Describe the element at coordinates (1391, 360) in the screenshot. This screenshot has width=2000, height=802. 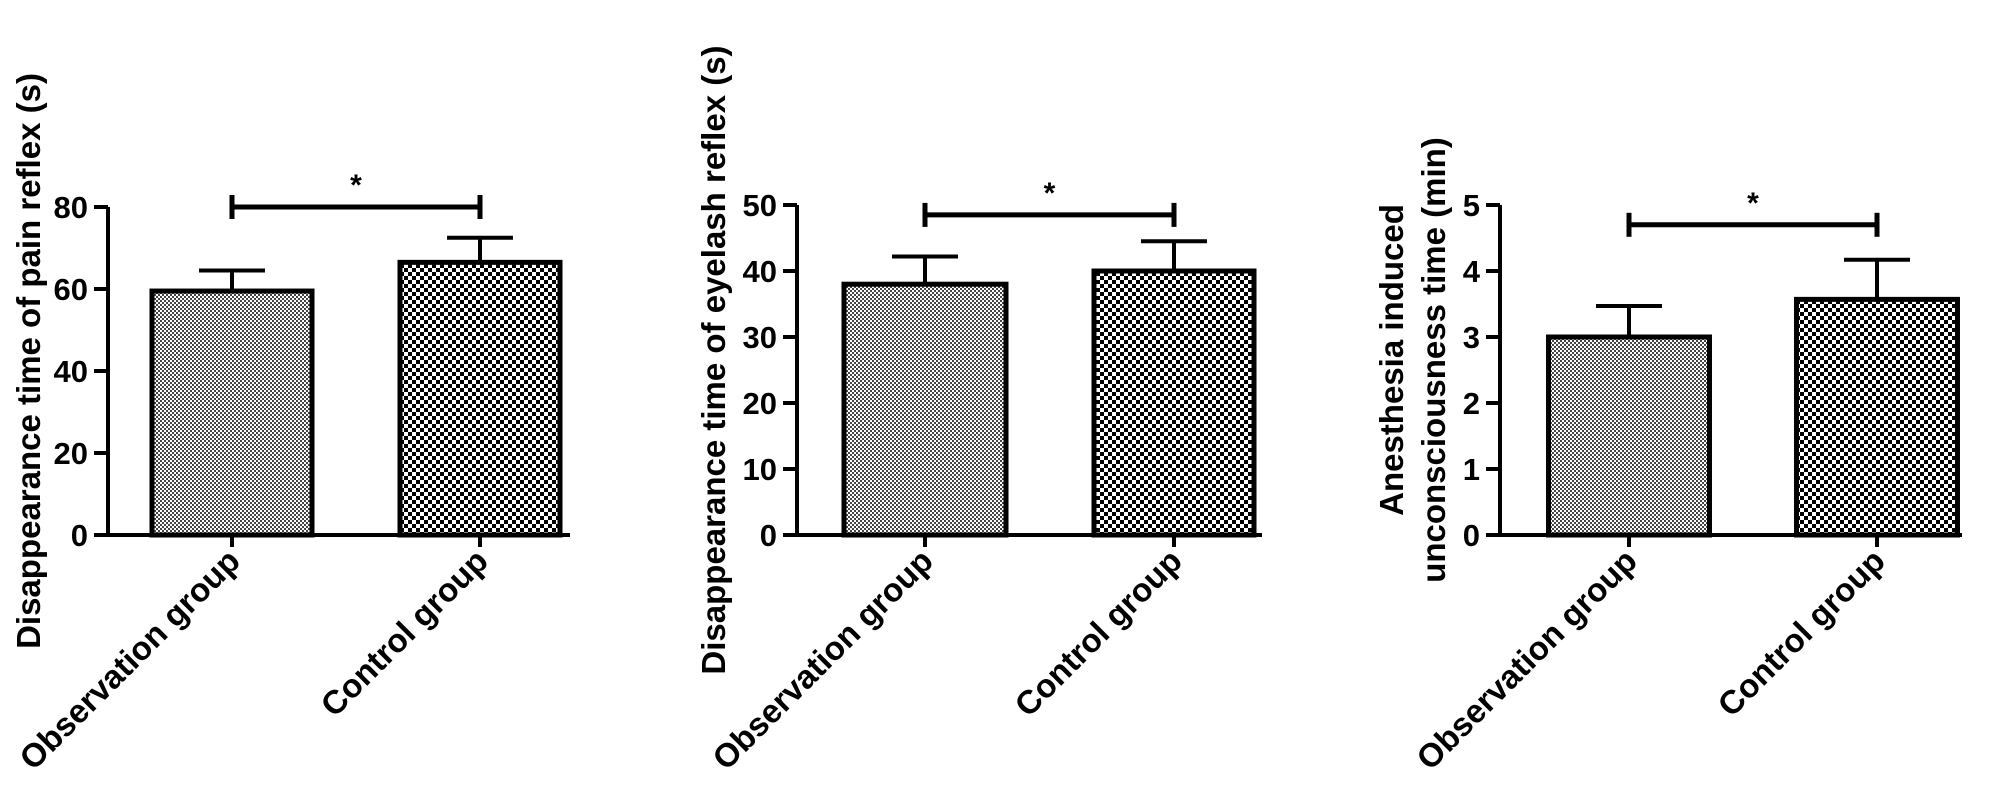
I see `y-axis-label: Anesthesia induced` at that location.